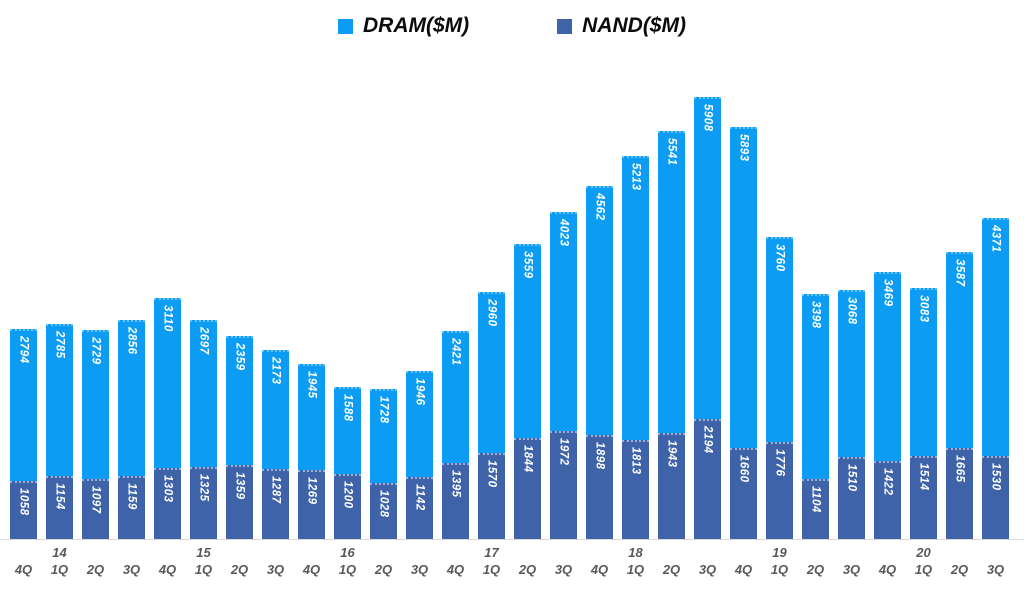 This screenshot has height=602, width=1024. Describe the element at coordinates (707, 479) in the screenshot. I see `nand-segment: 2194` at that location.